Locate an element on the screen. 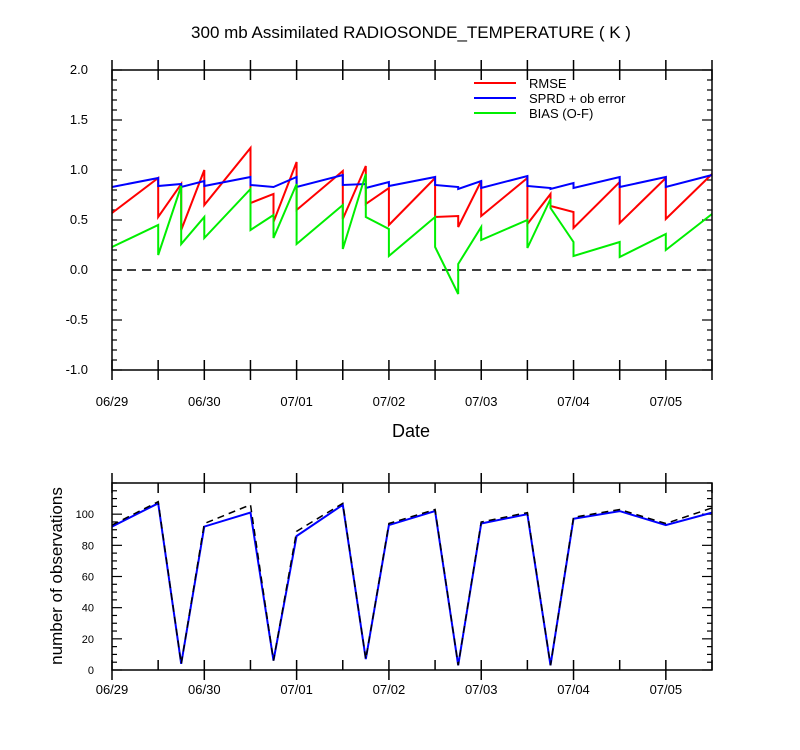 This screenshot has height=750, width=800. series-line-bias-o-f- is located at coordinates (412, 234).